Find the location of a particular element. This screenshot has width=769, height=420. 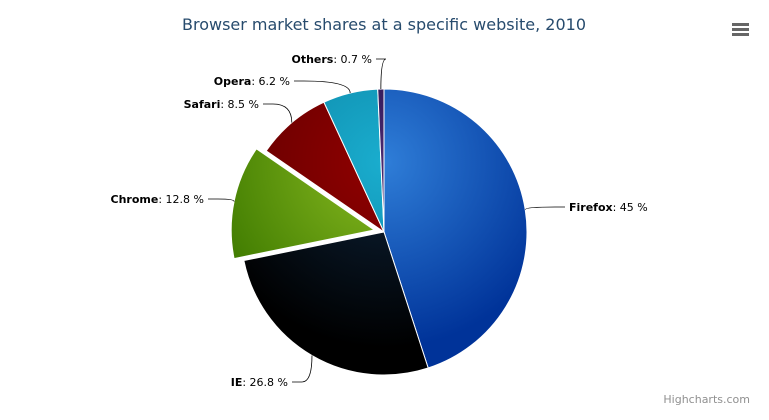

pie-slice-others is located at coordinates (381, 160).